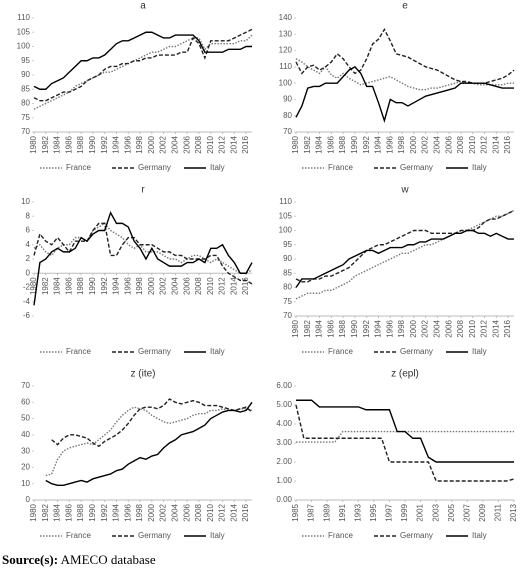 The height and width of the screenshot is (573, 520). What do you see at coordinates (420, 512) in the screenshot?
I see `x-tick-label: 2001` at bounding box center [420, 512].